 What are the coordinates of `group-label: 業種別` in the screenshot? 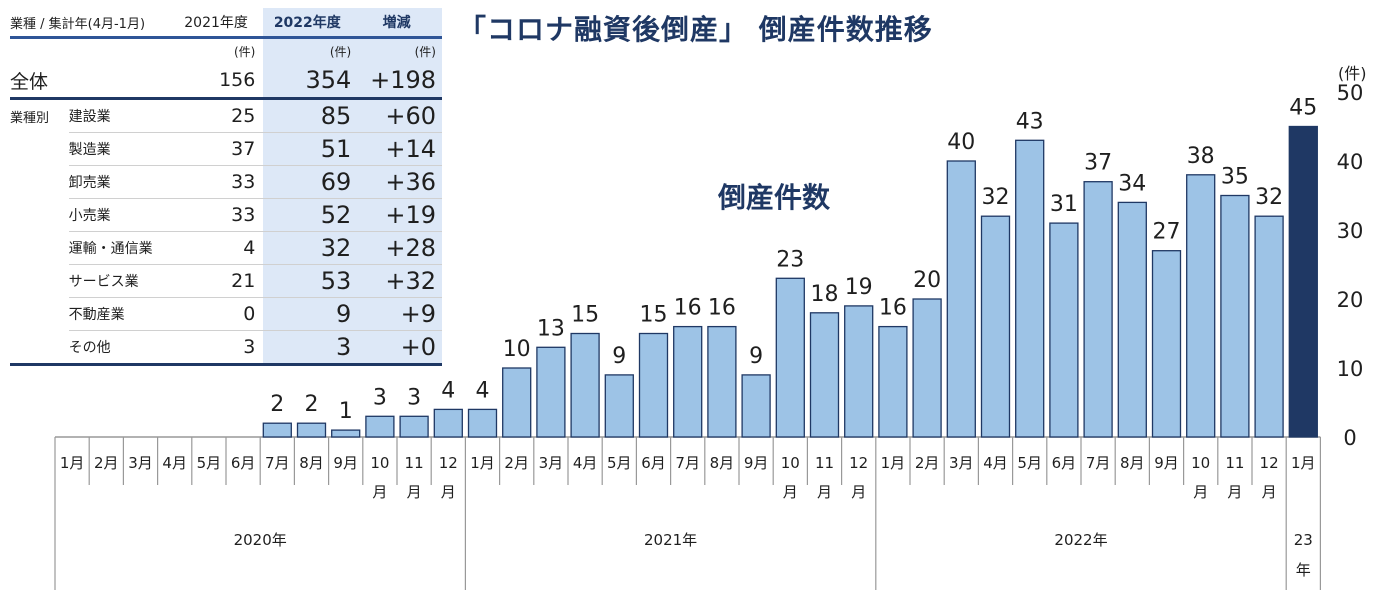 It's located at (30, 118).